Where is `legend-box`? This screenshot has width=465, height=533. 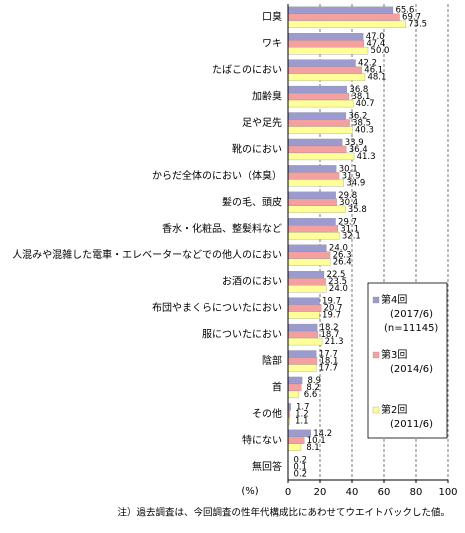 legend-box is located at coordinates (407, 360).